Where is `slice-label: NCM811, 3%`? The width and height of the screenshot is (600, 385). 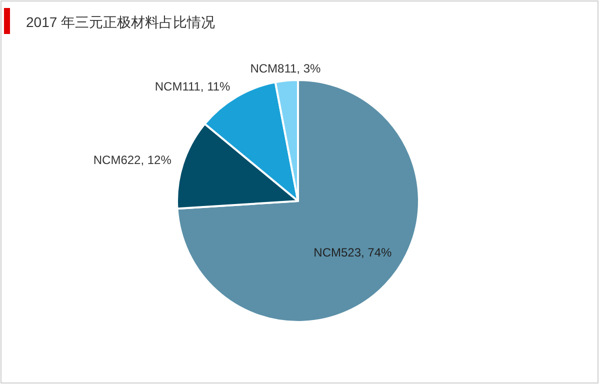 slice-label: NCM811, 3% is located at coordinates (286, 69).